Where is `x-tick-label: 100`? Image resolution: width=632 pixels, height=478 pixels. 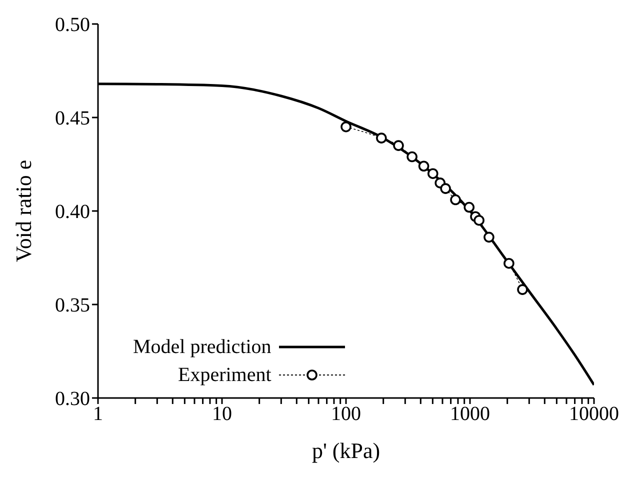
x-tick-label: 100 is located at coordinates (346, 414).